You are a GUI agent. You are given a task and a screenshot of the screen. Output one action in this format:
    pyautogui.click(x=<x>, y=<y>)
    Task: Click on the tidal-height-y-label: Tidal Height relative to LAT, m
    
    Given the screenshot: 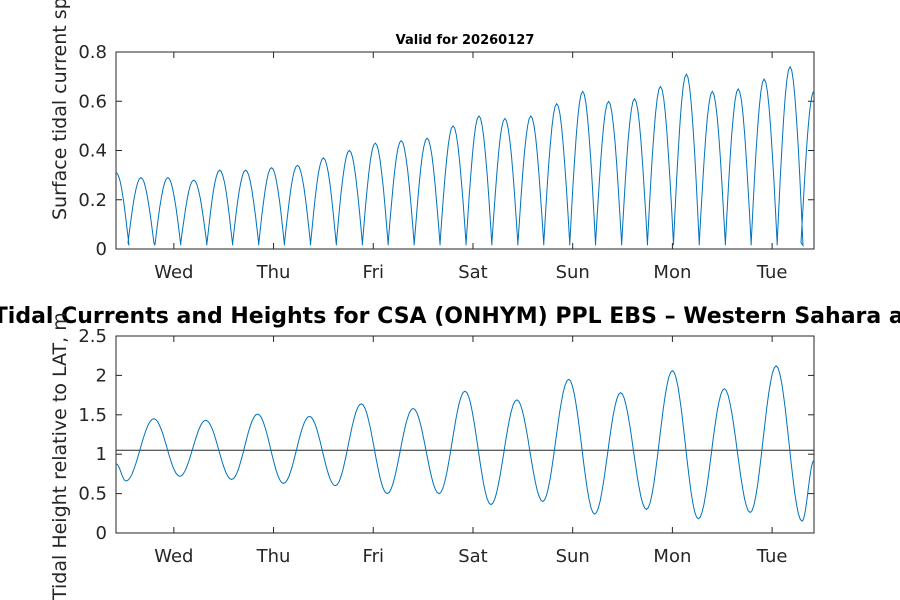 What is the action you would take?
    pyautogui.click(x=60, y=456)
    